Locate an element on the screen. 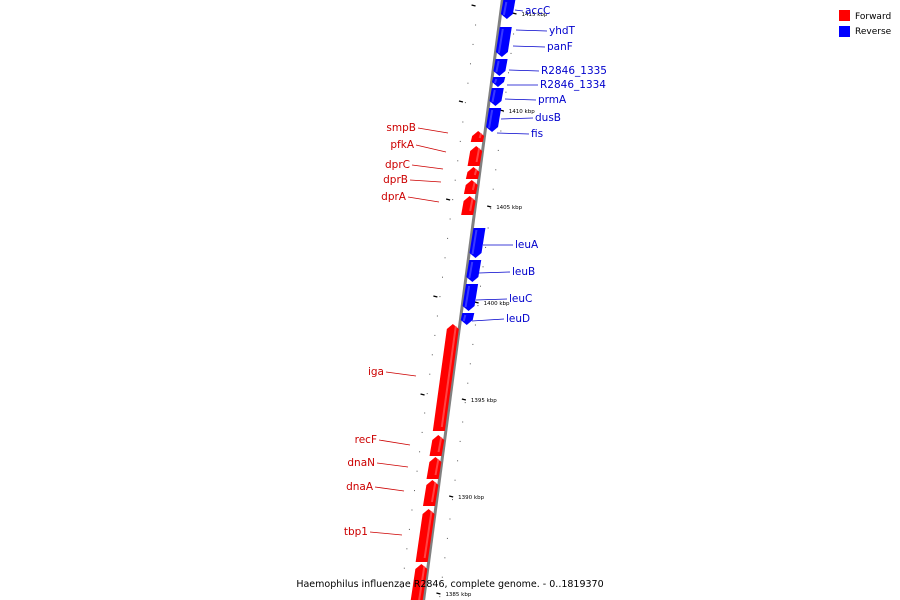 Image resolution: width=900 pixels, height=600 pixels. gene-label-pfkA: pfkA is located at coordinates (402, 145).